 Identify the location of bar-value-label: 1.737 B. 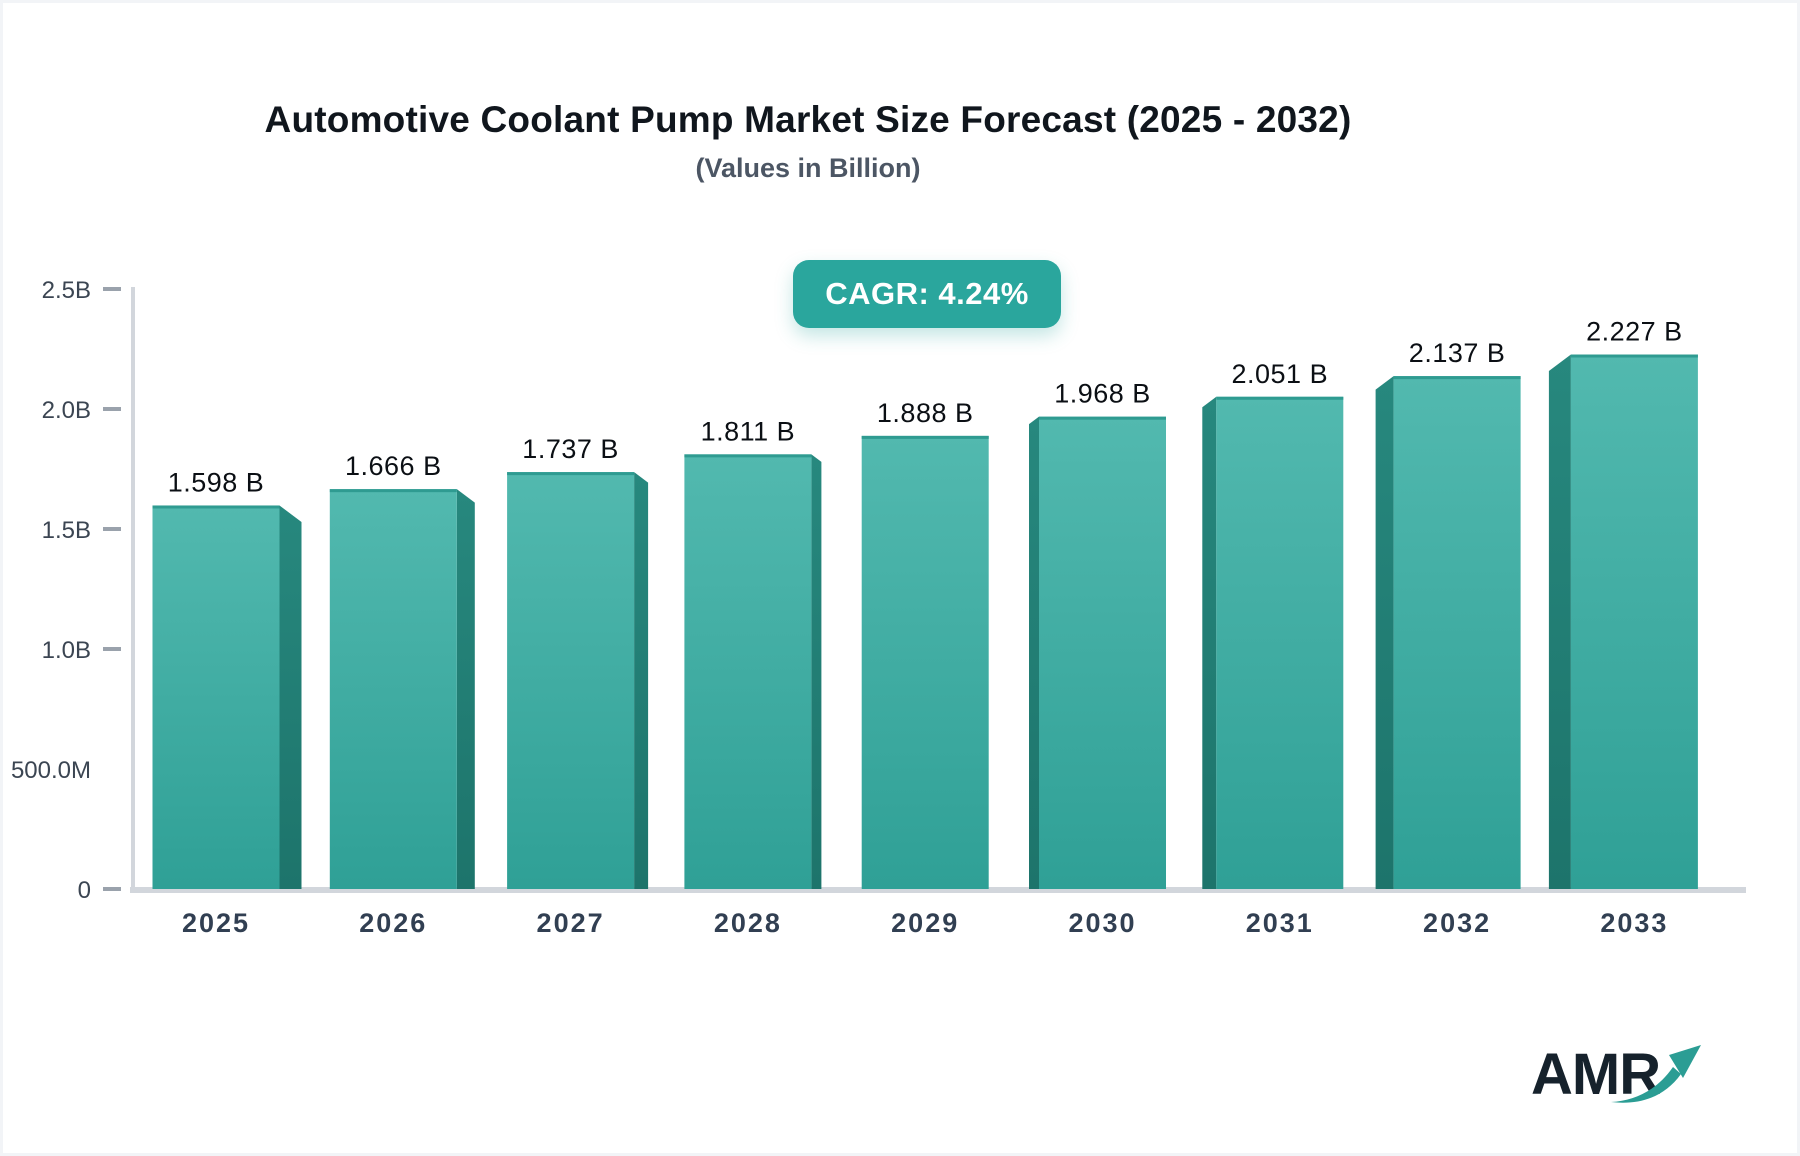
(570, 449).